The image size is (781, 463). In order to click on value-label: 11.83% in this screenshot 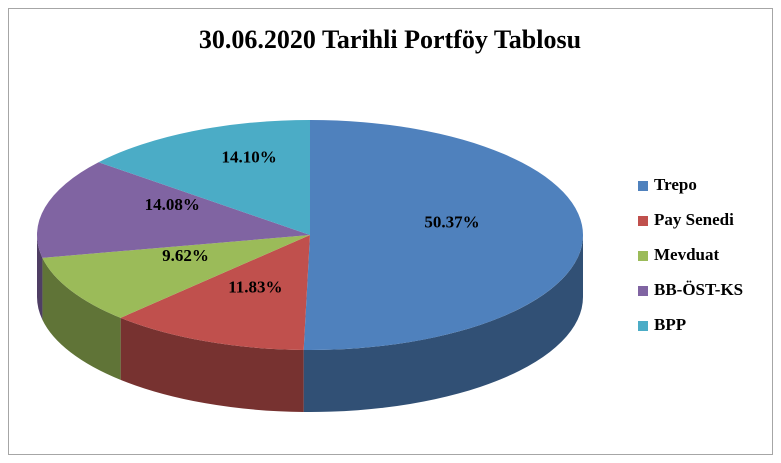, I will do `click(255, 287)`.